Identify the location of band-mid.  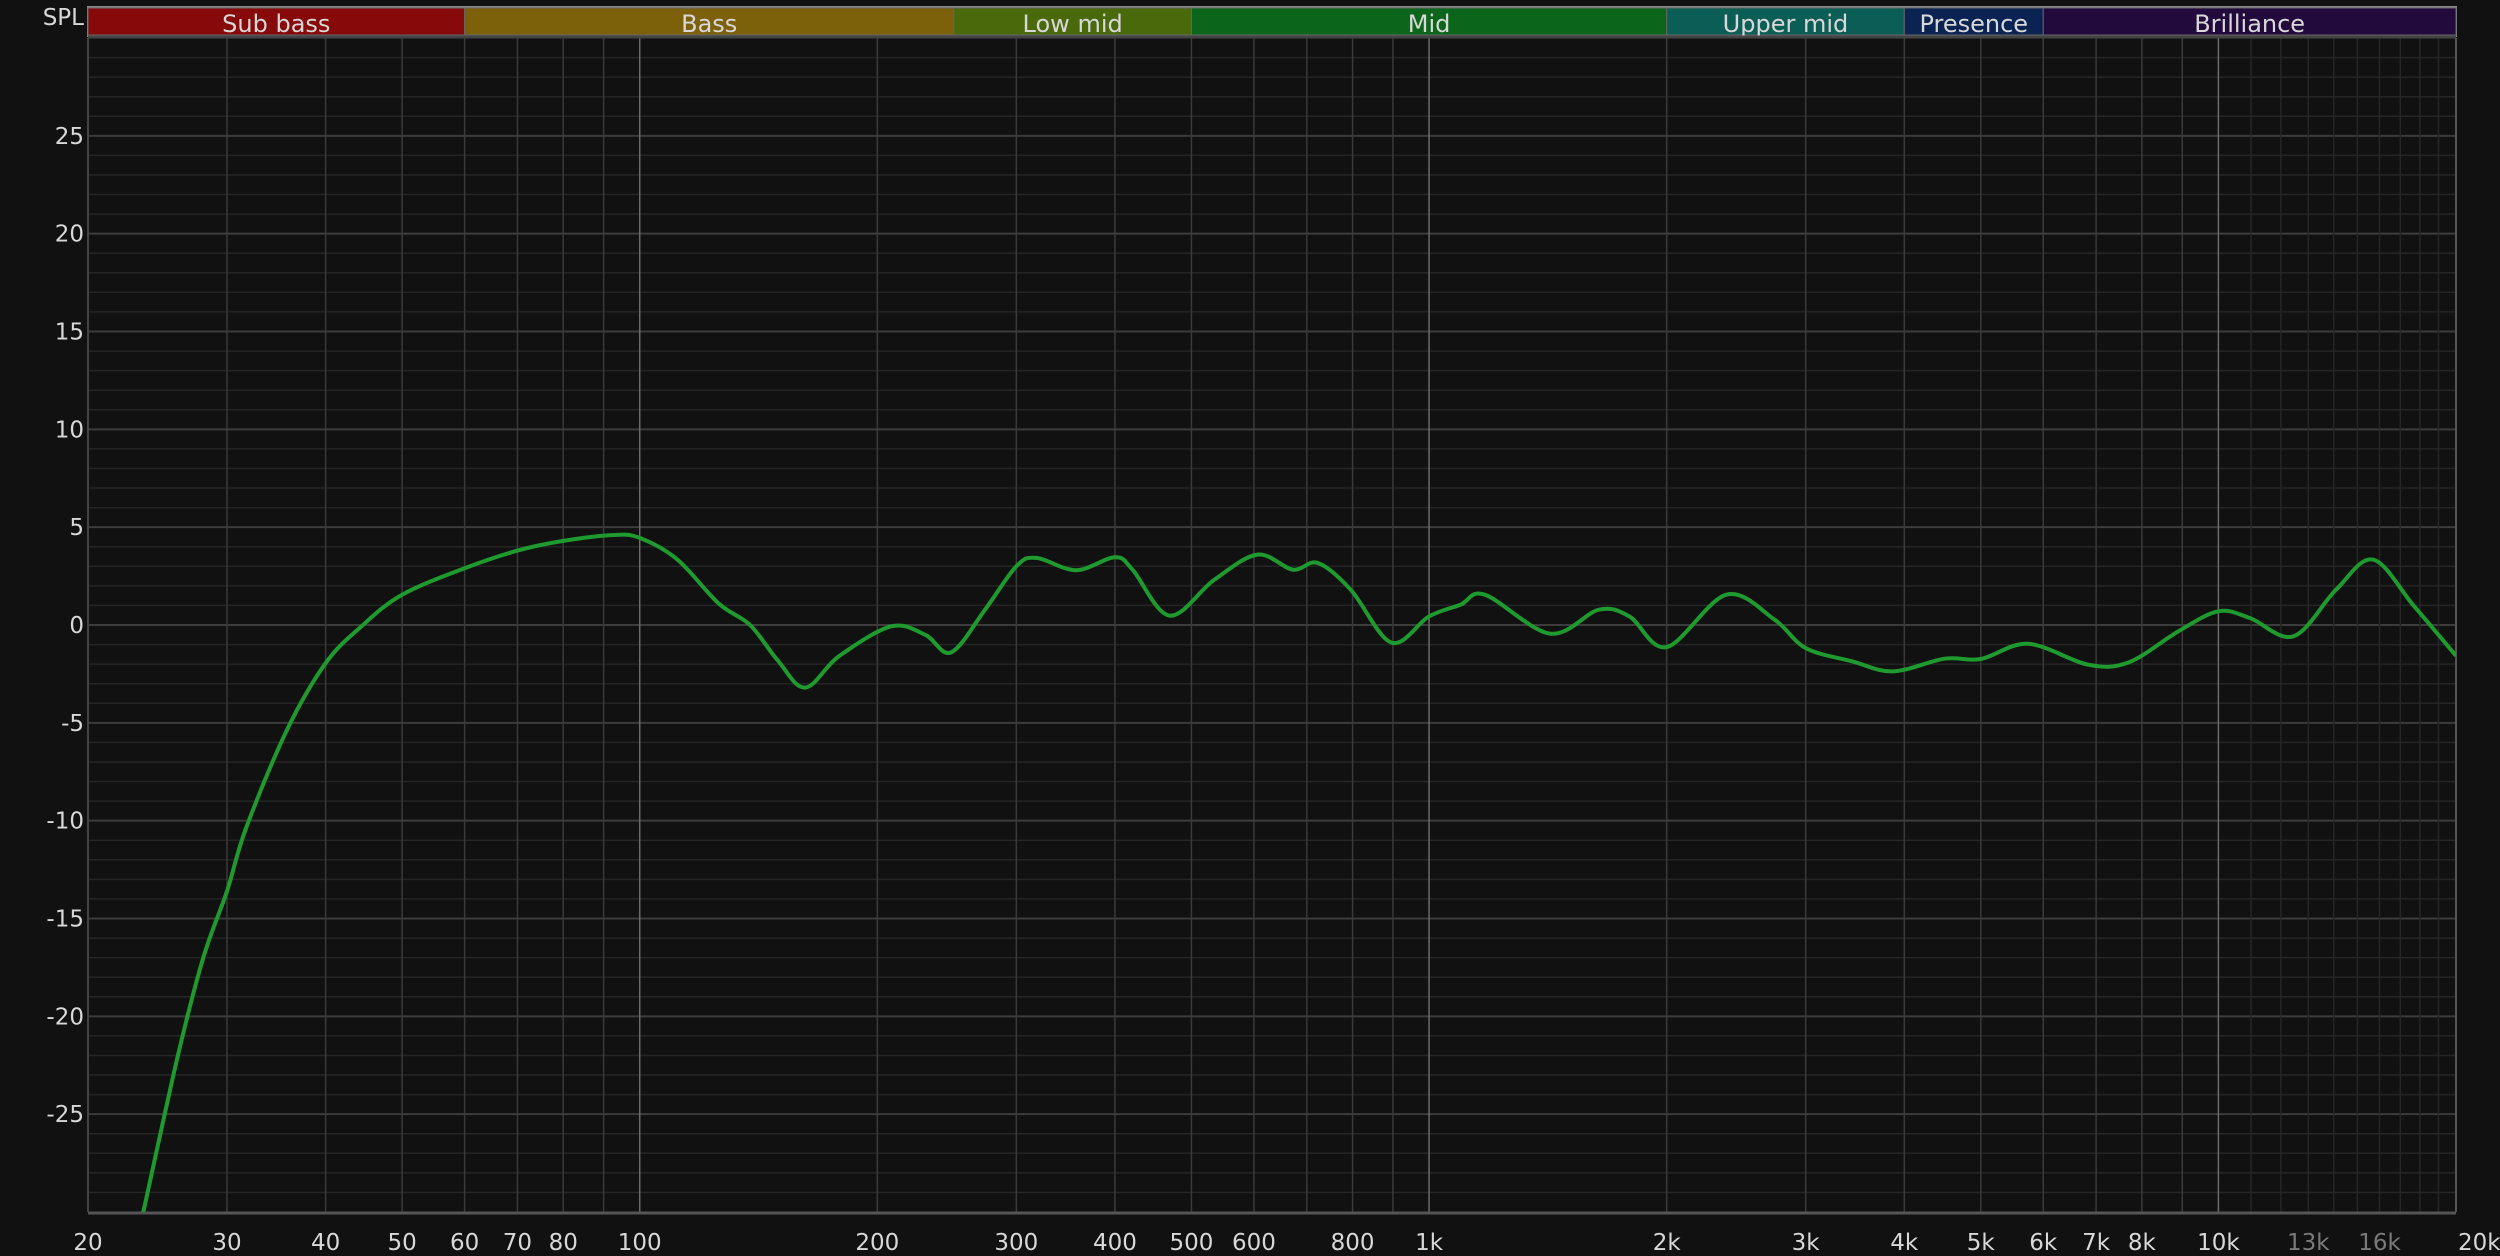
(1429, 21).